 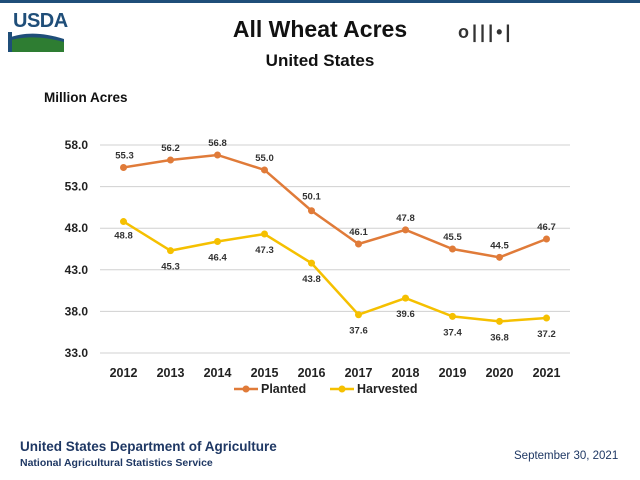 I want to click on data-label-planted-2018: 47.8, so click(x=405, y=218).